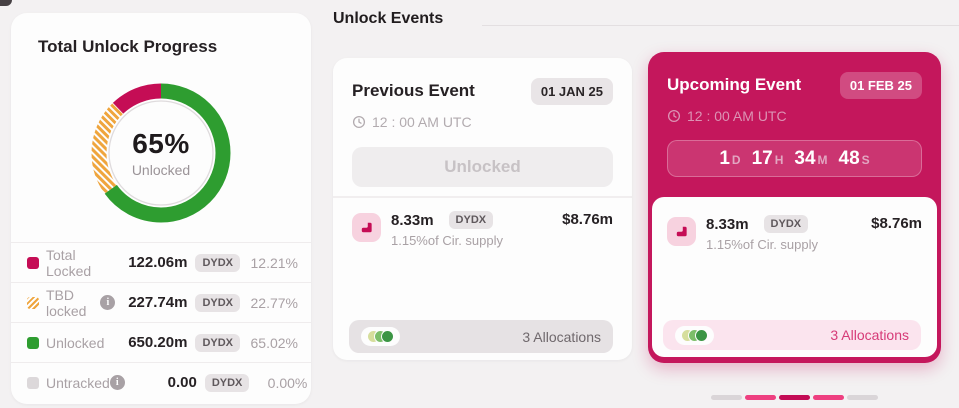  I want to click on legend-row-total-locked: Total Locked 122.06m DYDX 12.21%, so click(161, 262).